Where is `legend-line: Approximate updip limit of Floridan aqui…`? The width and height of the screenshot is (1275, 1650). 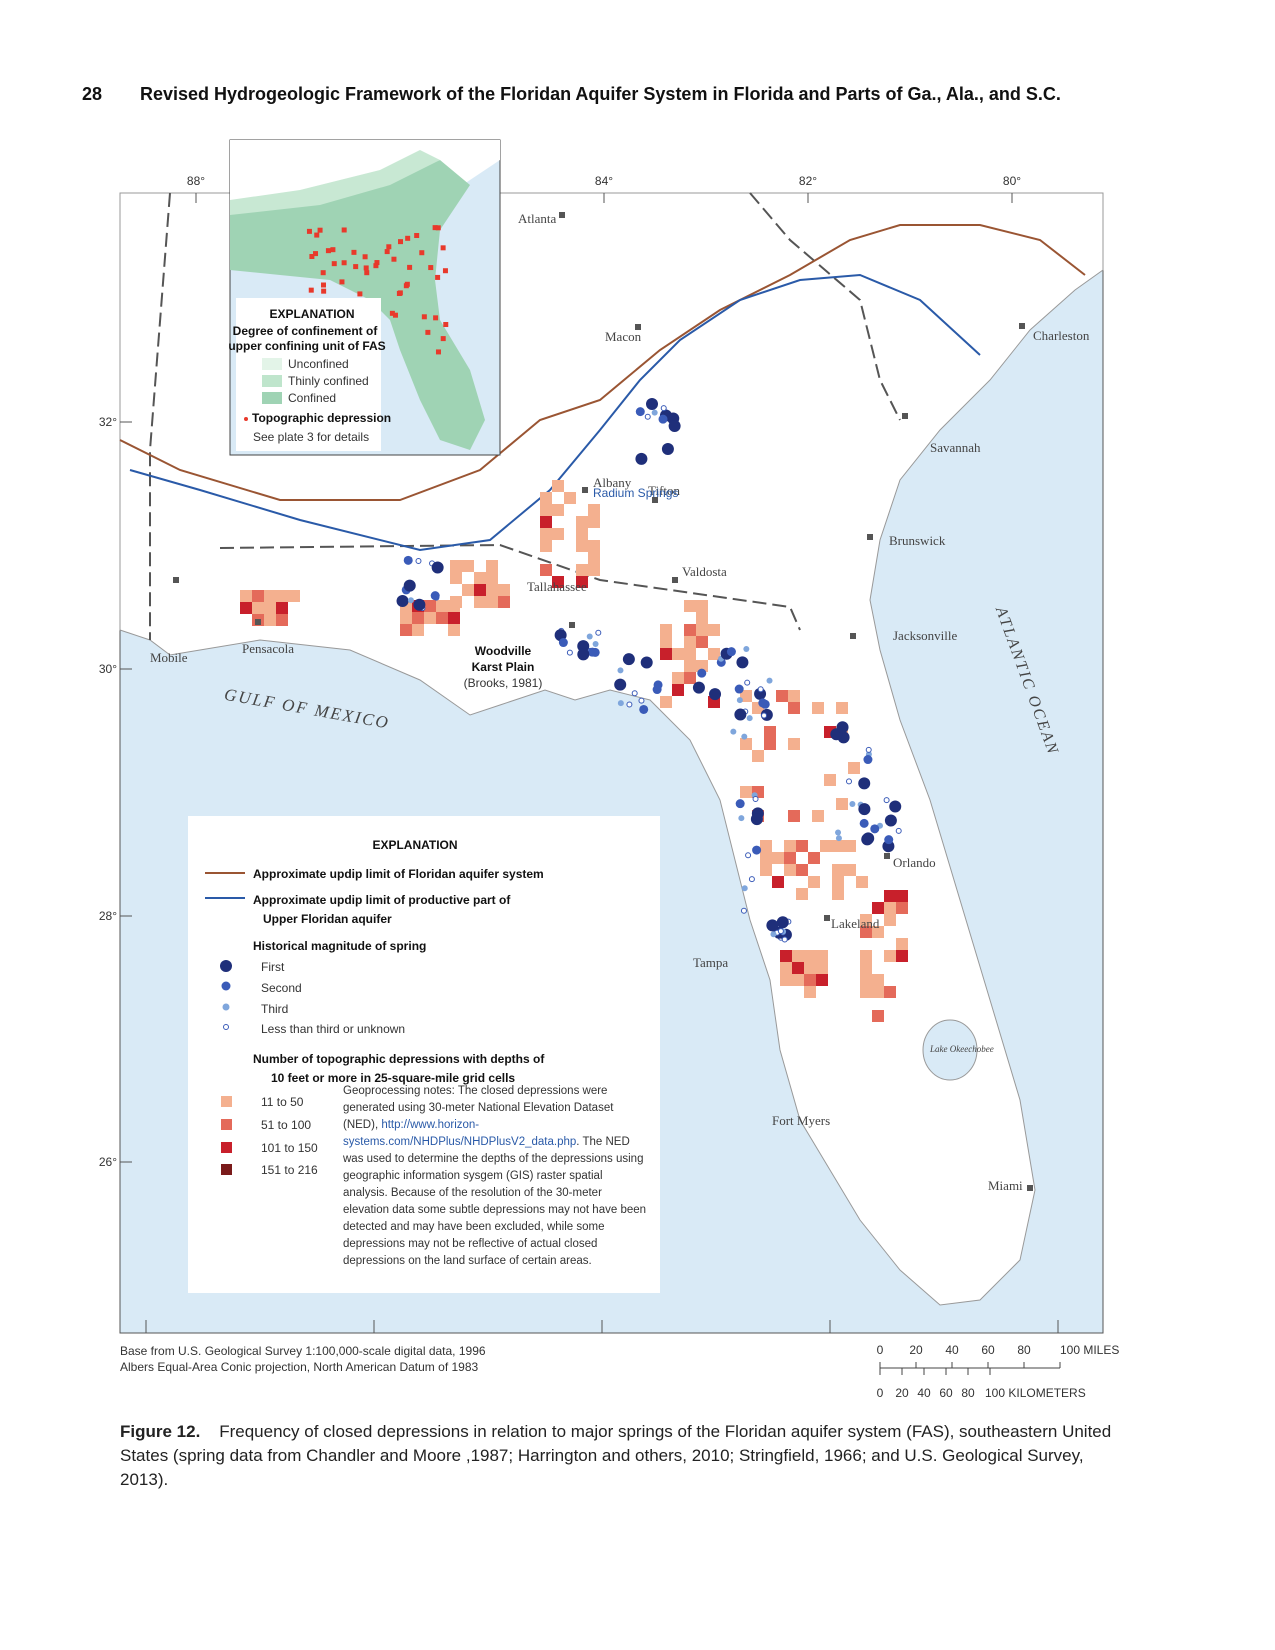 legend-line: Approximate updip limit of Floridan aqui… is located at coordinates (398, 874).